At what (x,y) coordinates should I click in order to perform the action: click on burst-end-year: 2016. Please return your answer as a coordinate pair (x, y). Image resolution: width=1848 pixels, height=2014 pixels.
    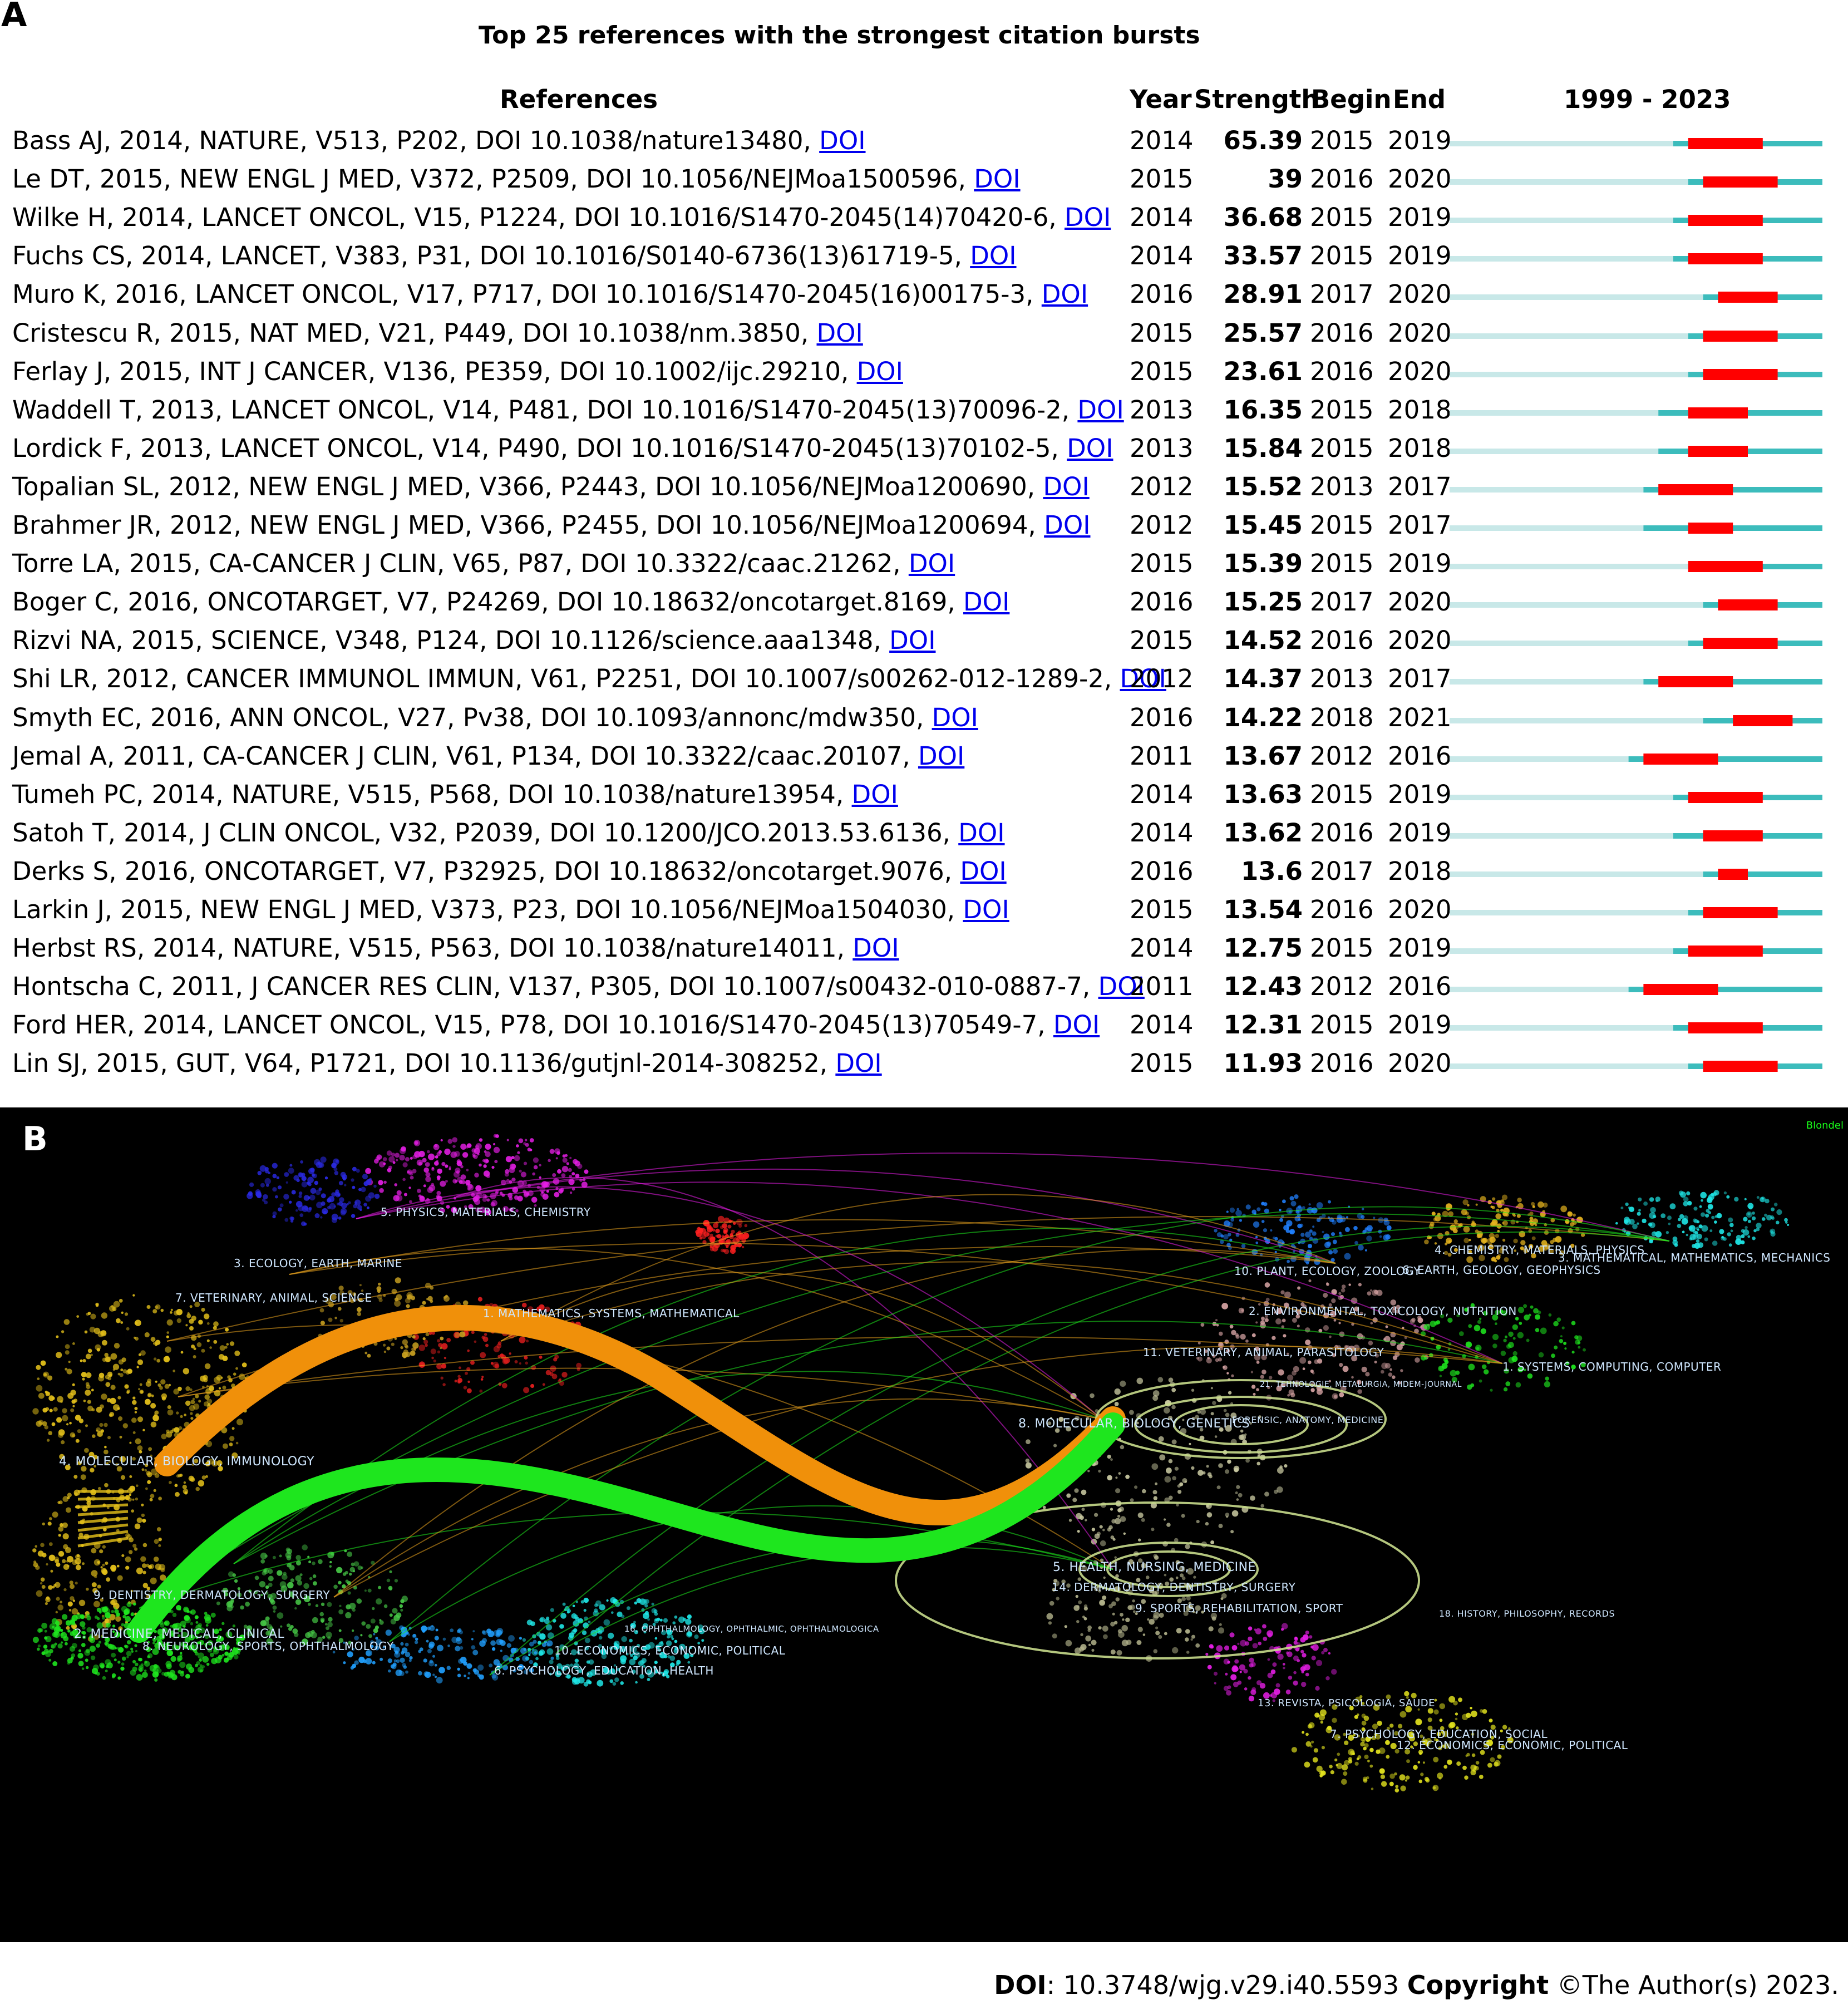
    Looking at the image, I should click on (1420, 987).